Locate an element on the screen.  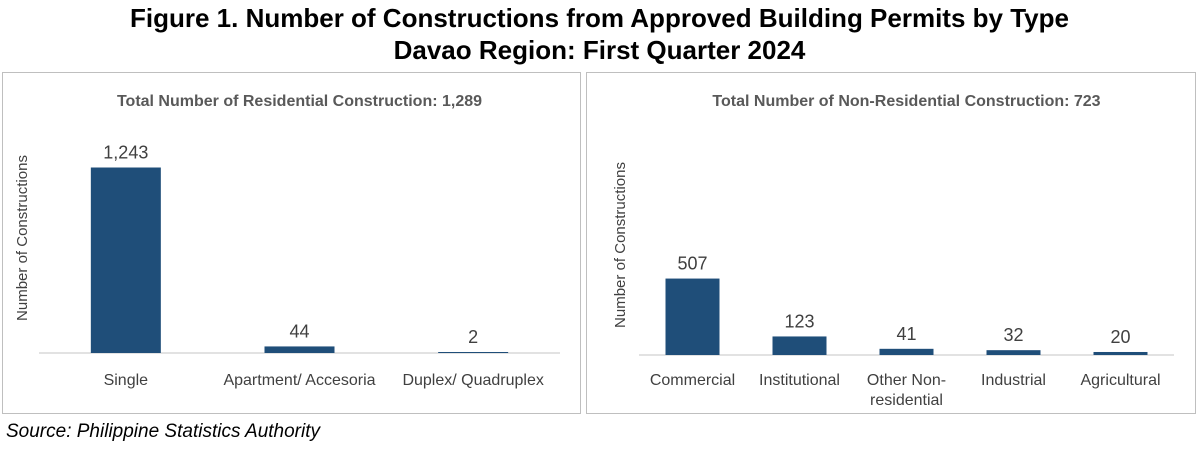
chart-1-y-axis-label: Number of Constructions is located at coordinates (620, 245).